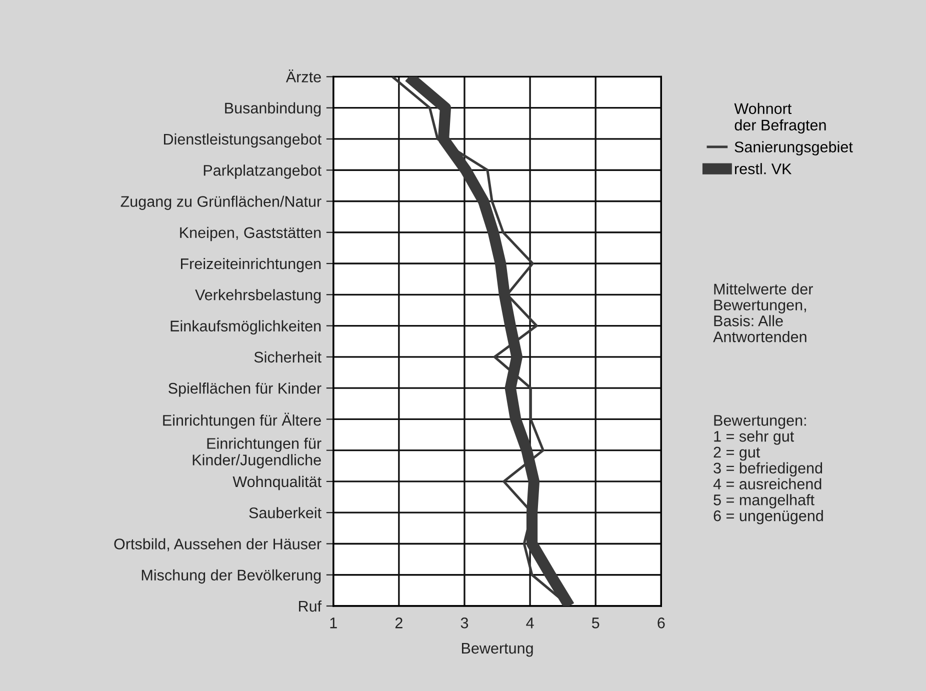 The height and width of the screenshot is (691, 926). I want to click on y-tick-label: Dienstleistungsangebot, so click(243, 140).